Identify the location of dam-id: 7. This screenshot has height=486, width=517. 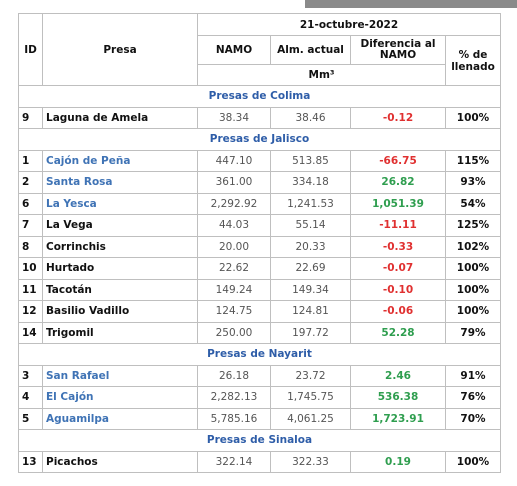
(30, 225).